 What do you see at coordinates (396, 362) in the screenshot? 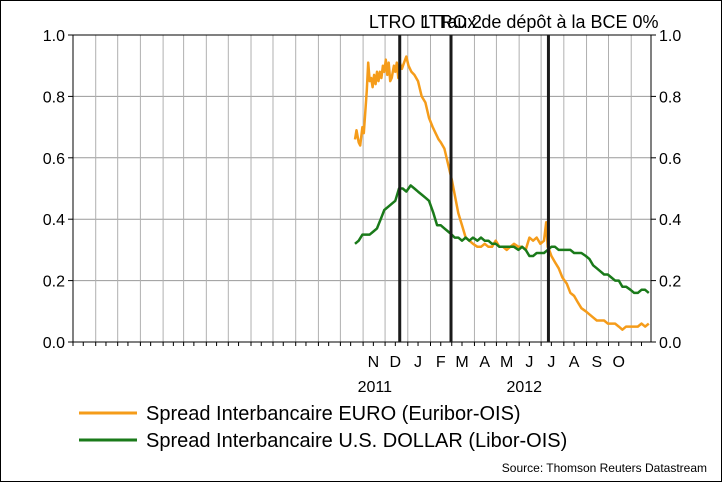
I see `x-month-label: D` at bounding box center [396, 362].